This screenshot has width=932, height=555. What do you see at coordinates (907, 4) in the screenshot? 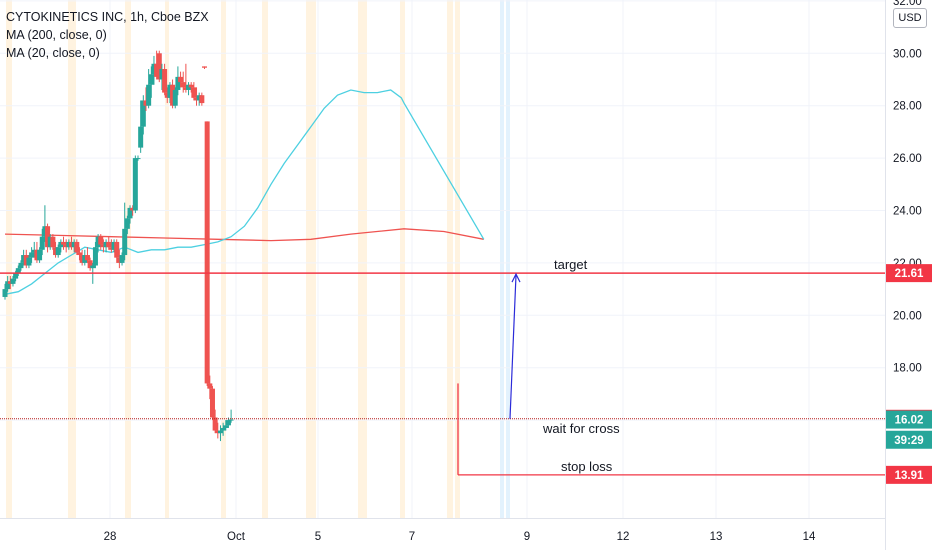
I see `y-tick-label: 32.00` at bounding box center [907, 4].